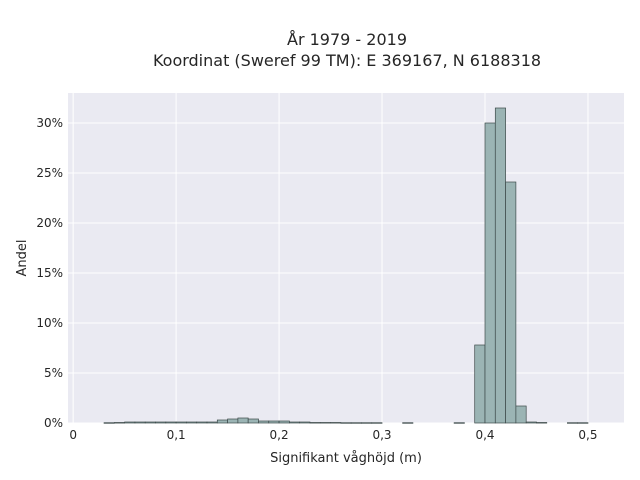 Image resolution: width=640 pixels, height=480 pixels. I want to click on y-tick-label: 0%, so click(53, 423).